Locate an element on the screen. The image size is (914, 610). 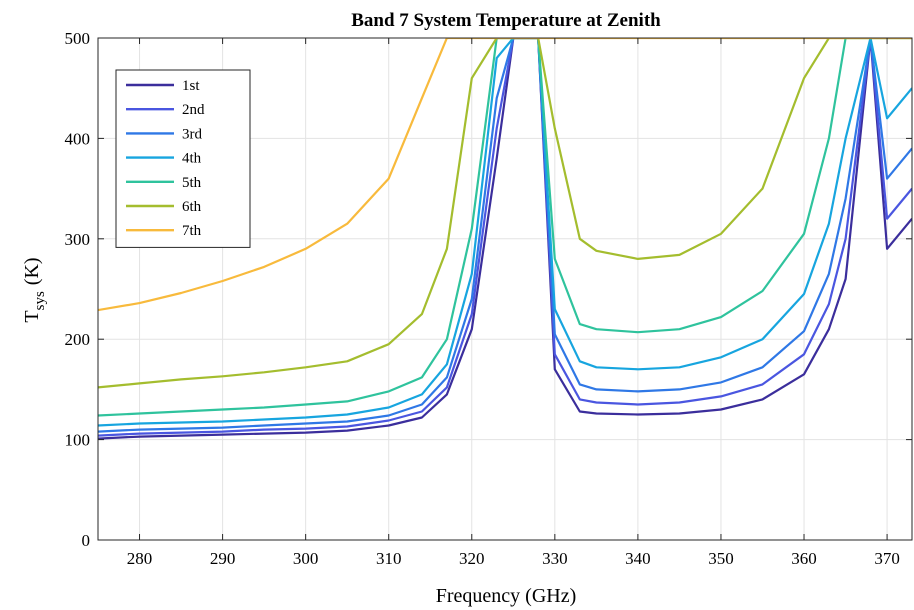
y-tick-label: 0 is located at coordinates (86, 540).